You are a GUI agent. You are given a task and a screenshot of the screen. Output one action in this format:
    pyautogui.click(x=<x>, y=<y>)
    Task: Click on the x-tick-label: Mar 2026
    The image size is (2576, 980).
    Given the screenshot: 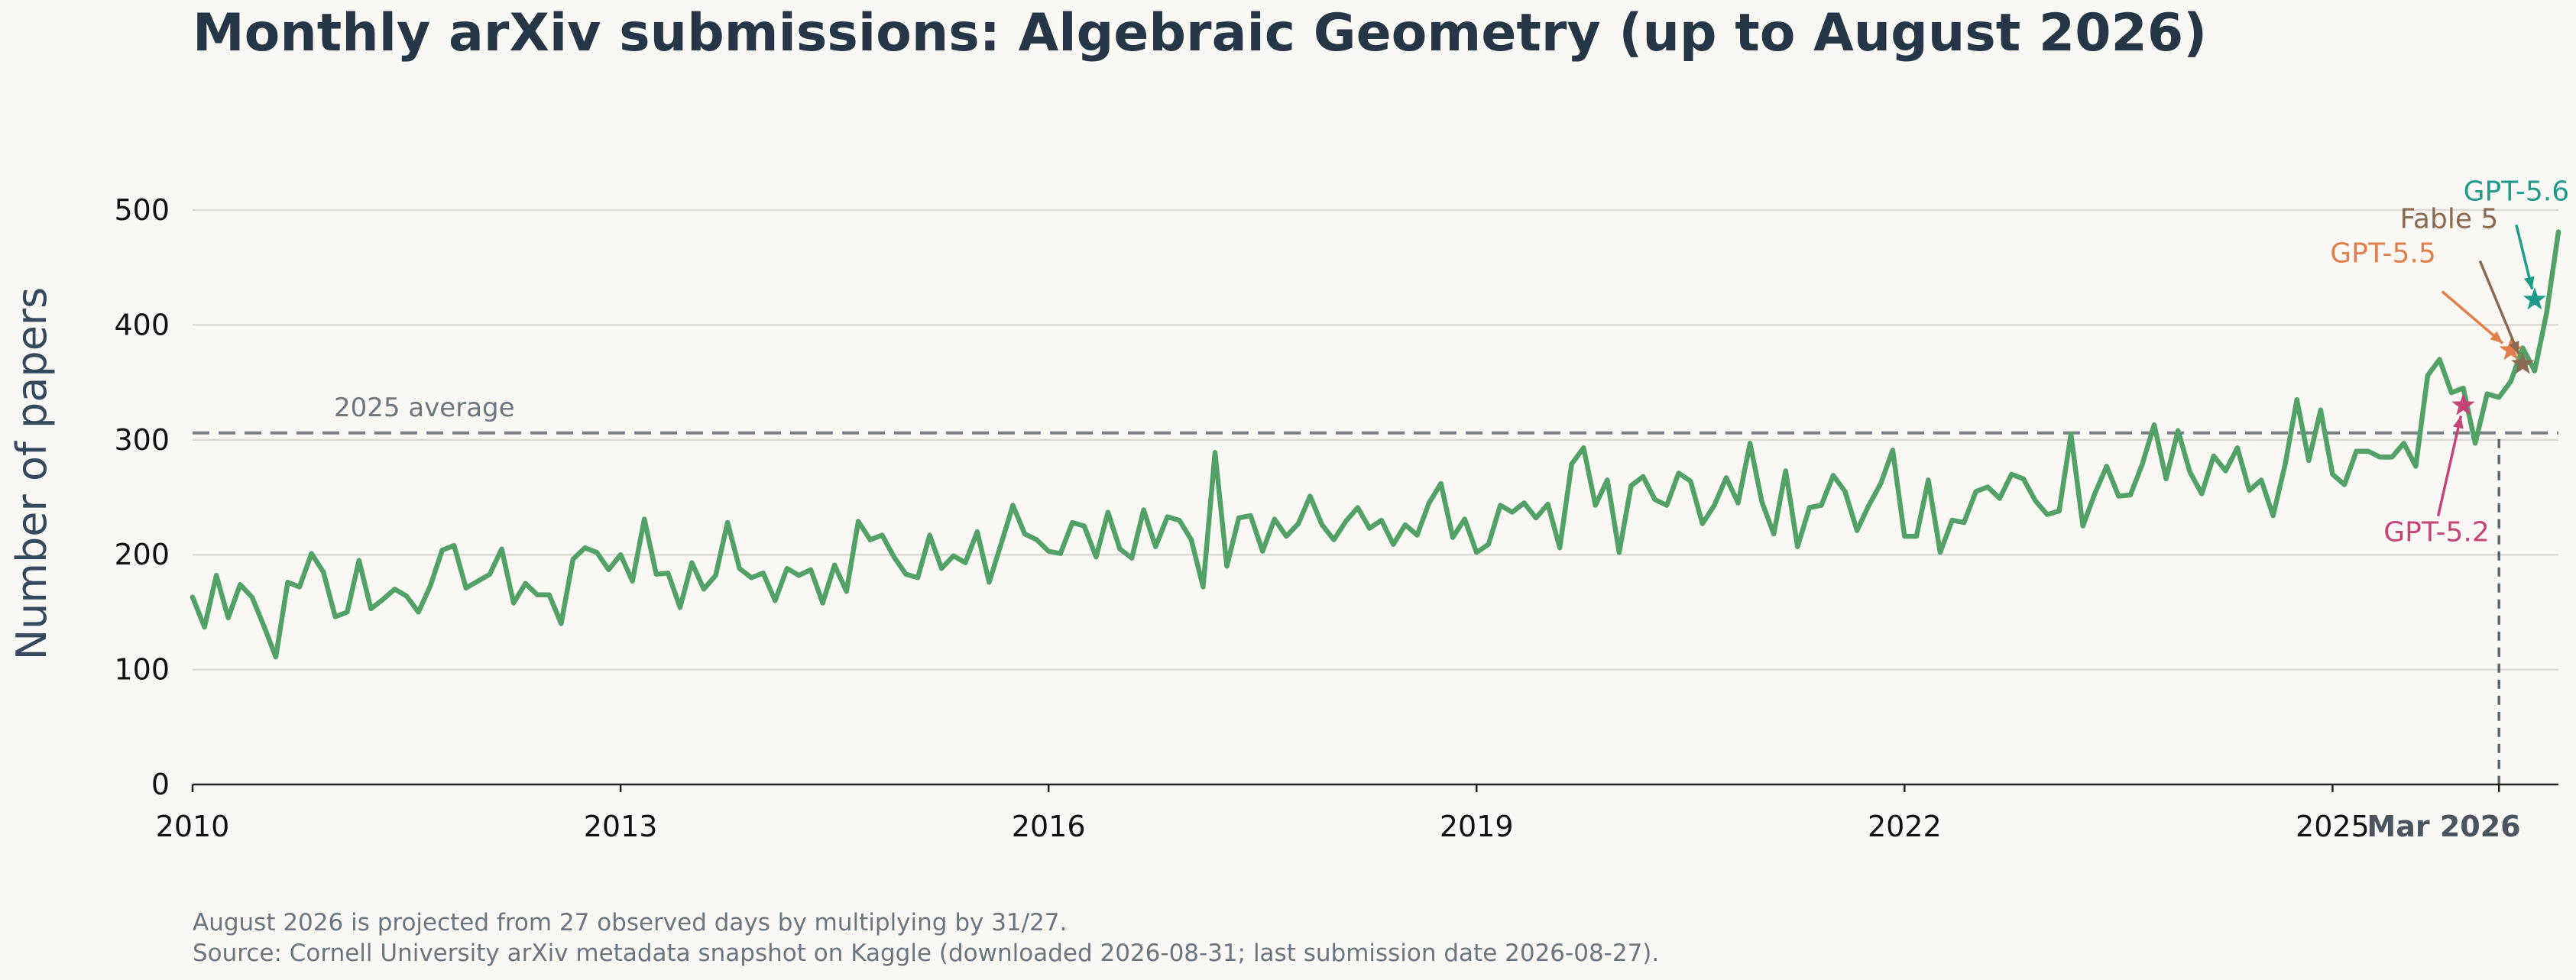 What is the action you would take?
    pyautogui.click(x=2443, y=826)
    